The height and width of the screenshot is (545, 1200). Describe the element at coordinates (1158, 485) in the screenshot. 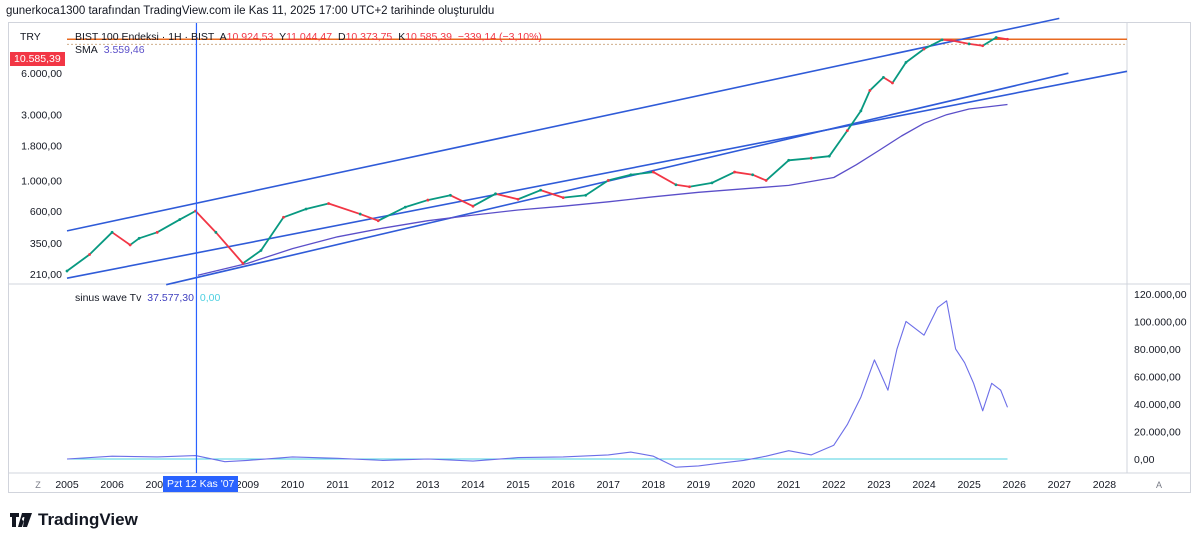

I see `auto-scale-button: A` at that location.